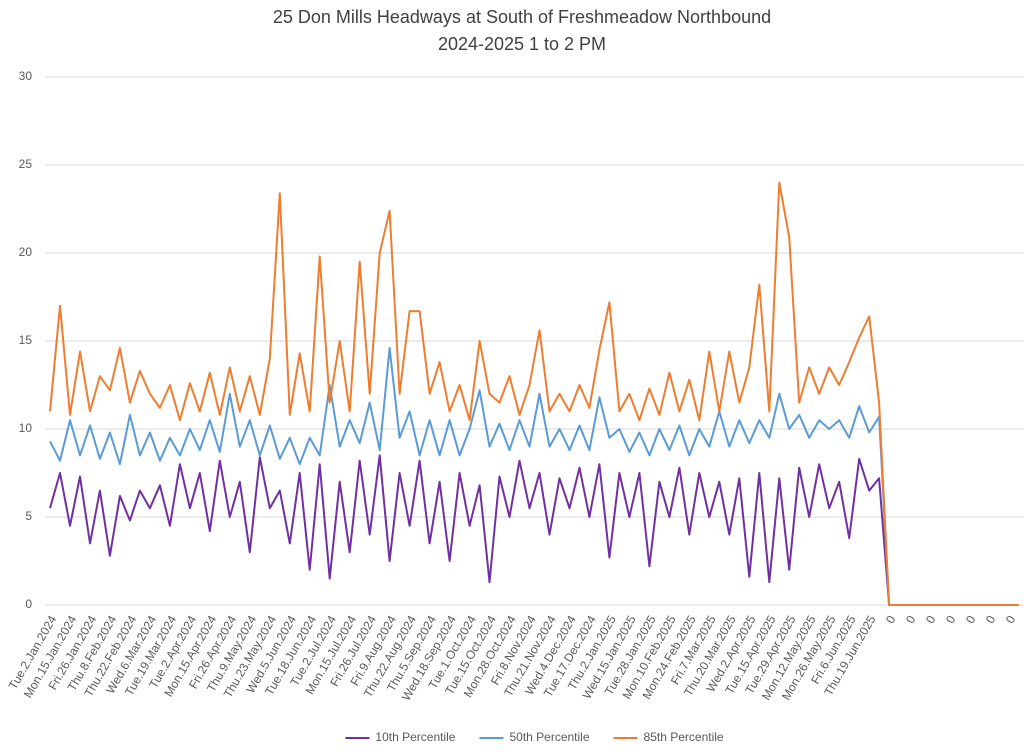  I want to click on legend-label: 50th Percentile, so click(549, 737).